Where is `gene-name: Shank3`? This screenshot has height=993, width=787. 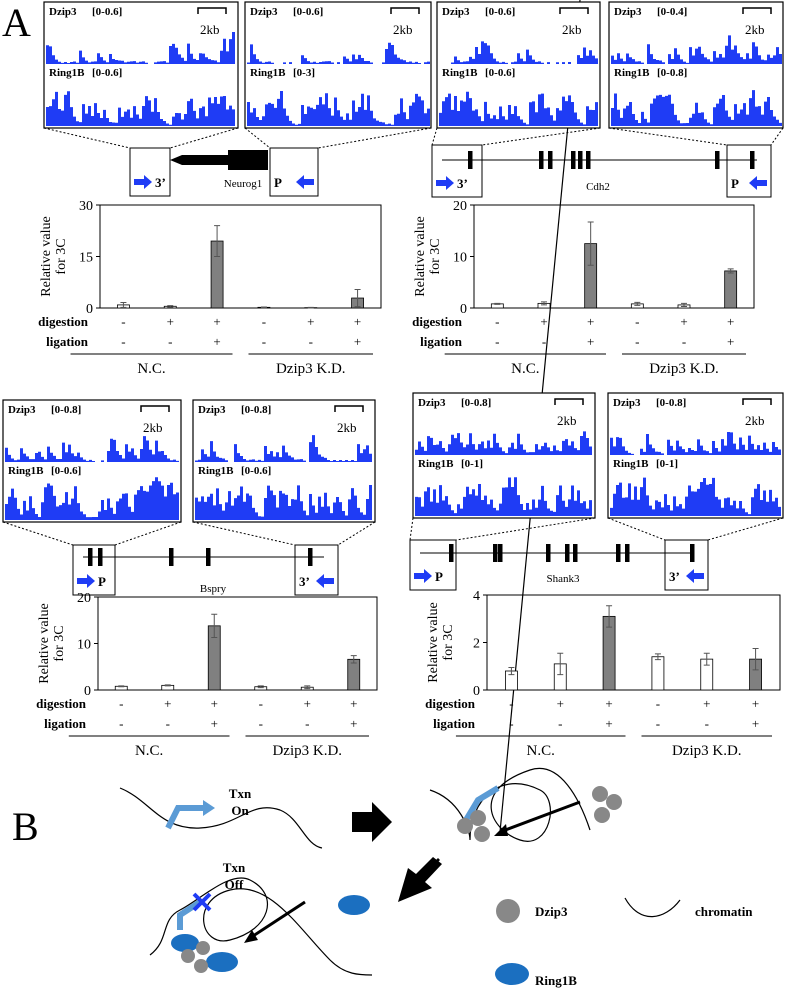
gene-name: Shank3 is located at coordinates (564, 579).